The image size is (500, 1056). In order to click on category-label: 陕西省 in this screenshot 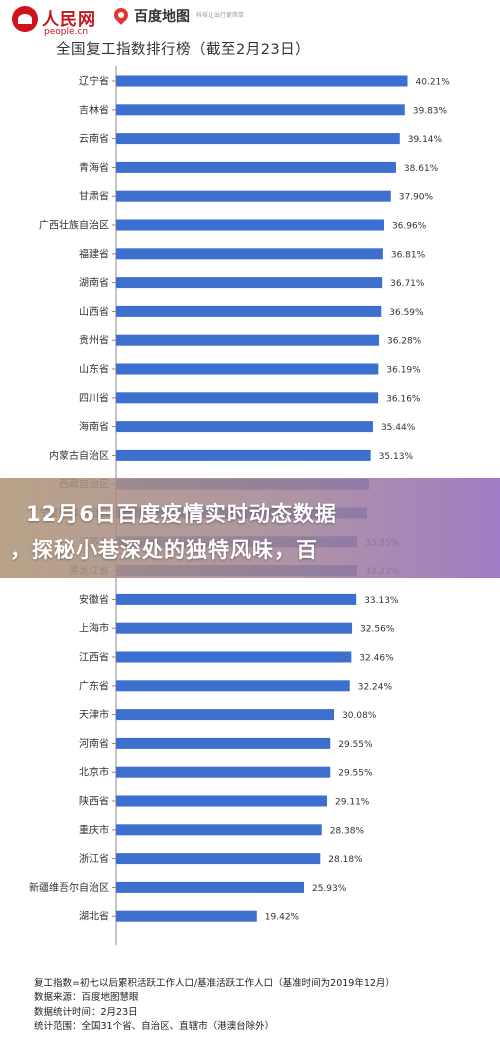, I will do `click(94, 801)`.